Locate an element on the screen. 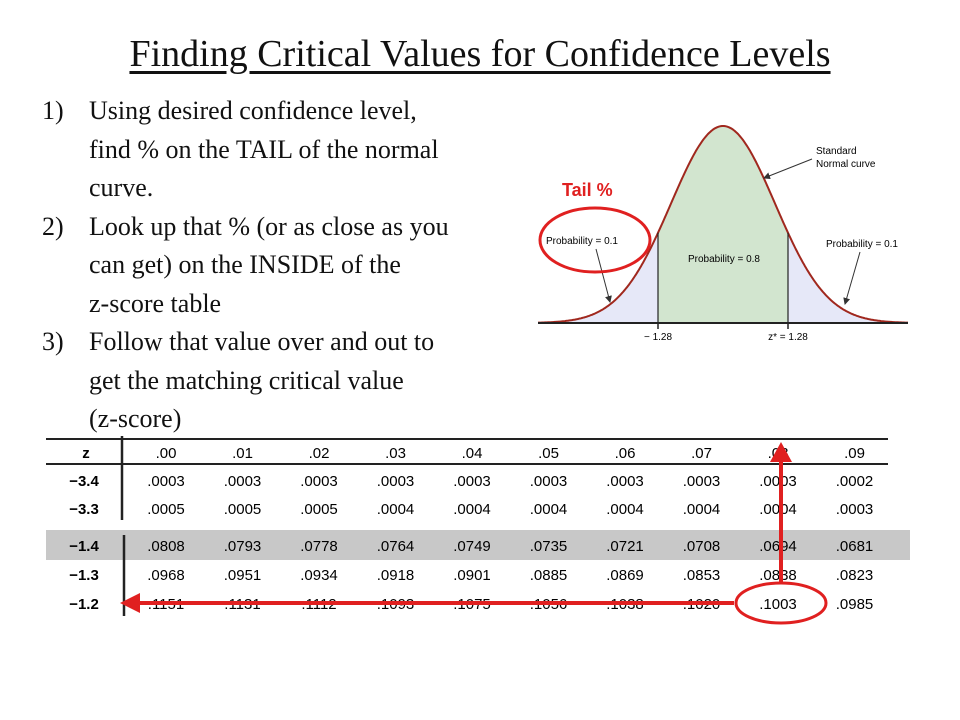 The height and width of the screenshot is (720, 960). table-cell: .0778 is located at coordinates (319, 546).